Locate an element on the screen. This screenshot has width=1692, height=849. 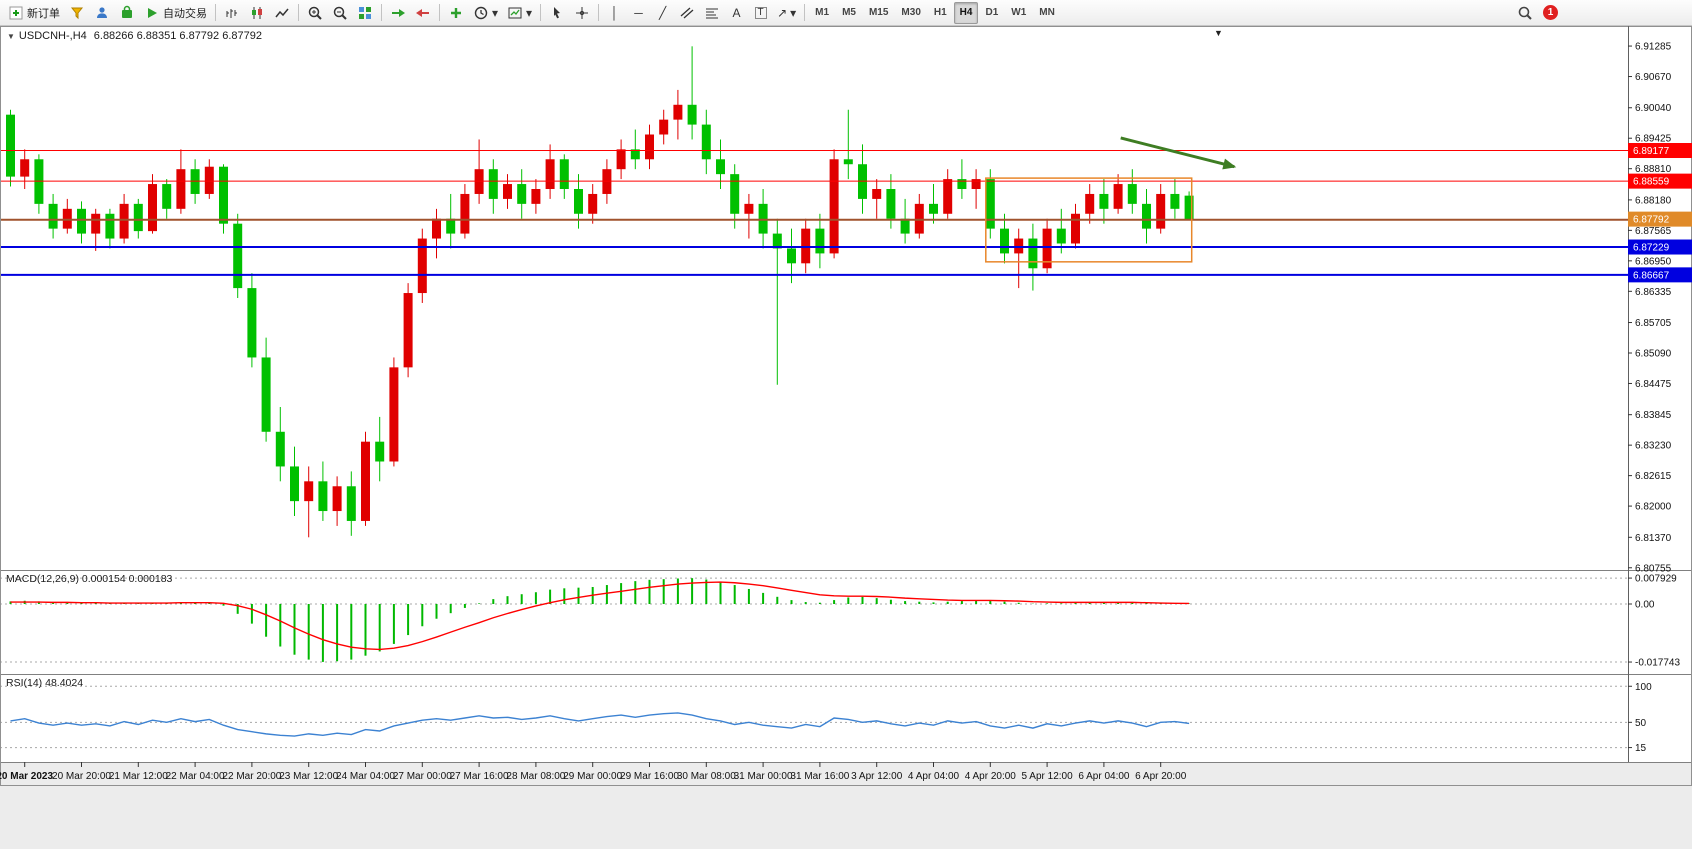
zoom-out-button is located at coordinates (340, 13).